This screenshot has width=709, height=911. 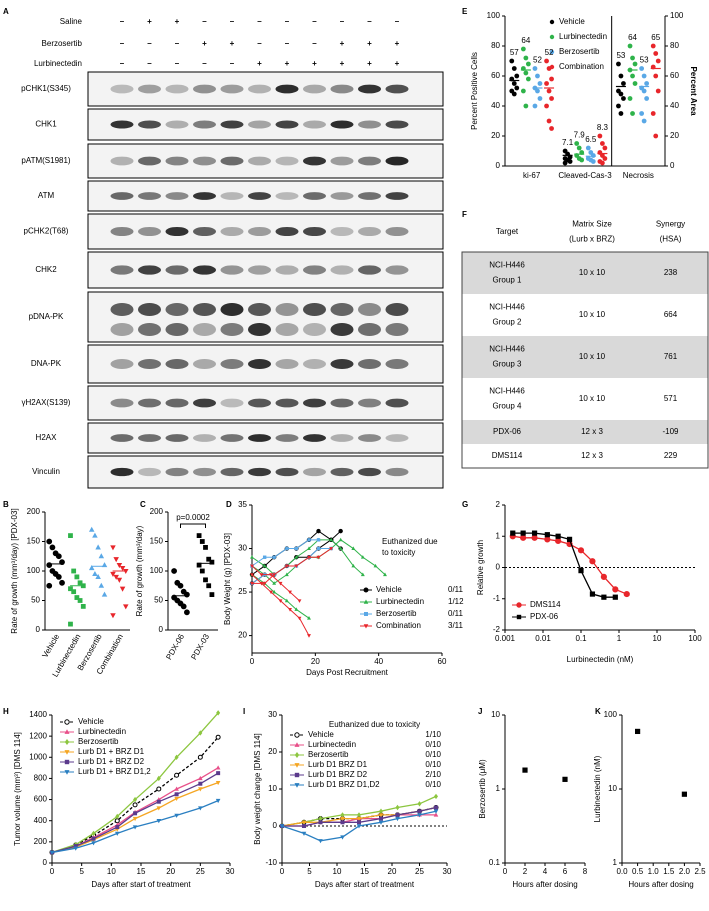 What do you see at coordinates (6, 504) in the screenshot?
I see `panel-letter: B` at bounding box center [6, 504].